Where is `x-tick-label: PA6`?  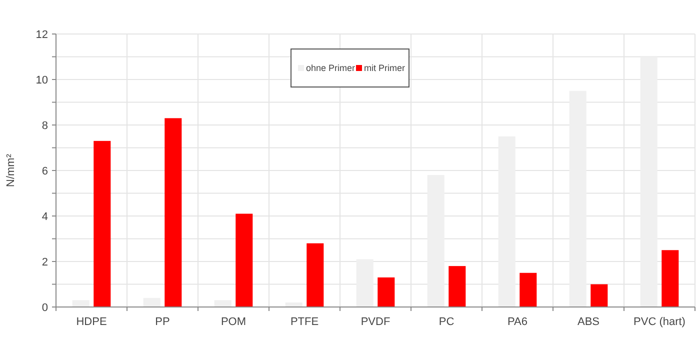
x-tick-label: PA6 is located at coordinates (518, 322).